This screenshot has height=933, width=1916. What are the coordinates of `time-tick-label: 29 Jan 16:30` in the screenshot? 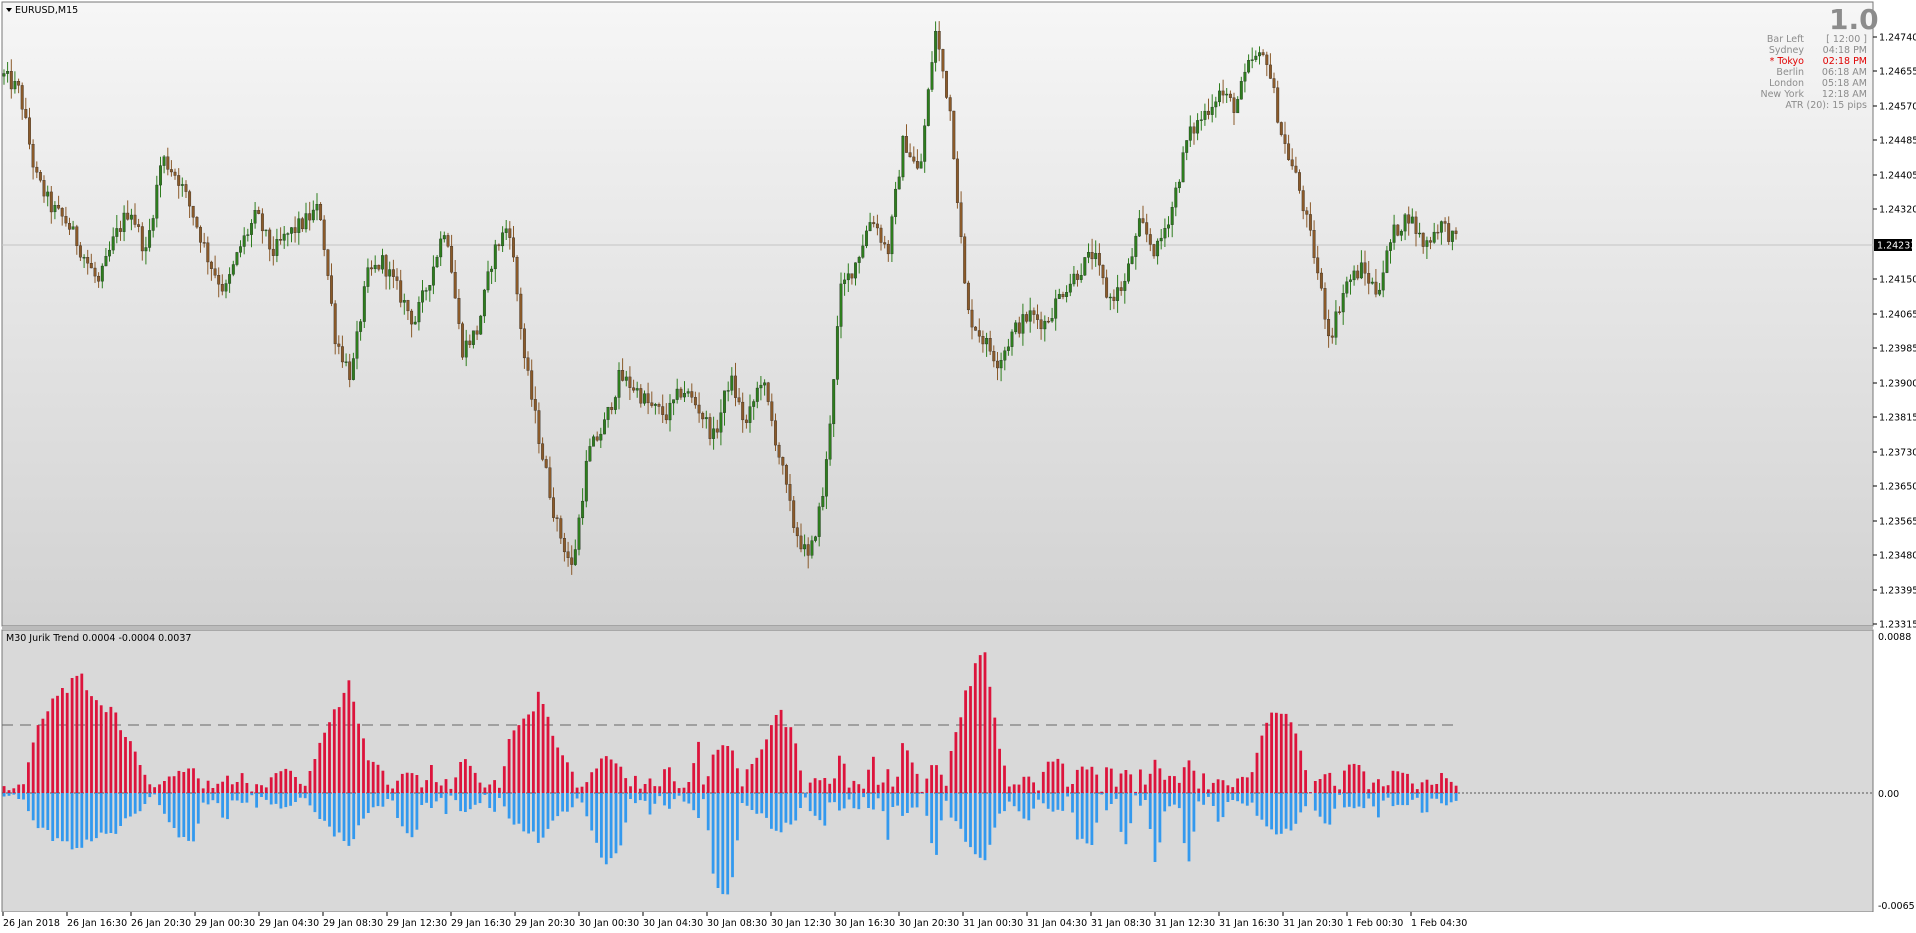 It's located at (481, 923).